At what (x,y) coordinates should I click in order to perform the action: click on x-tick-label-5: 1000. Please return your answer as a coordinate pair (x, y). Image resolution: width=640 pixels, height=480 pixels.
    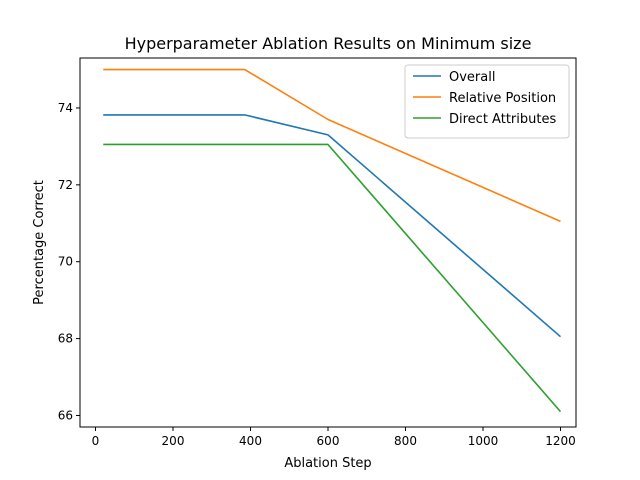
    Looking at the image, I should click on (483, 441).